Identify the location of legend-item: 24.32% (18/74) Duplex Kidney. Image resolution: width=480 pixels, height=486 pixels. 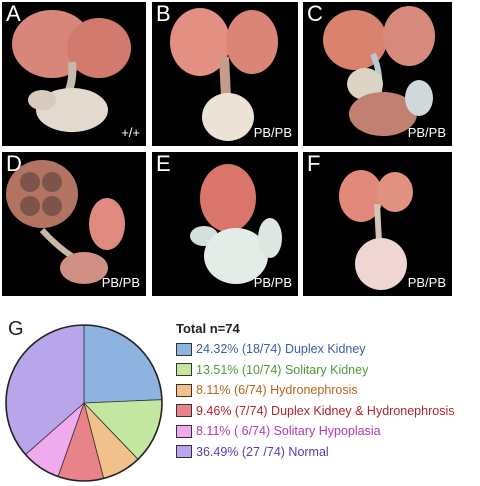
(271, 349).